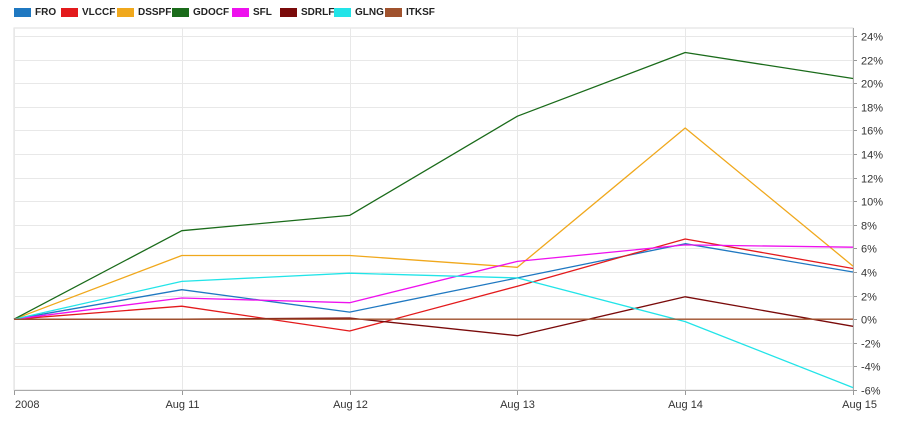 The width and height of the screenshot is (907, 422). What do you see at coordinates (434, 316) in the screenshot?
I see `series-line-sdrlf` at bounding box center [434, 316].